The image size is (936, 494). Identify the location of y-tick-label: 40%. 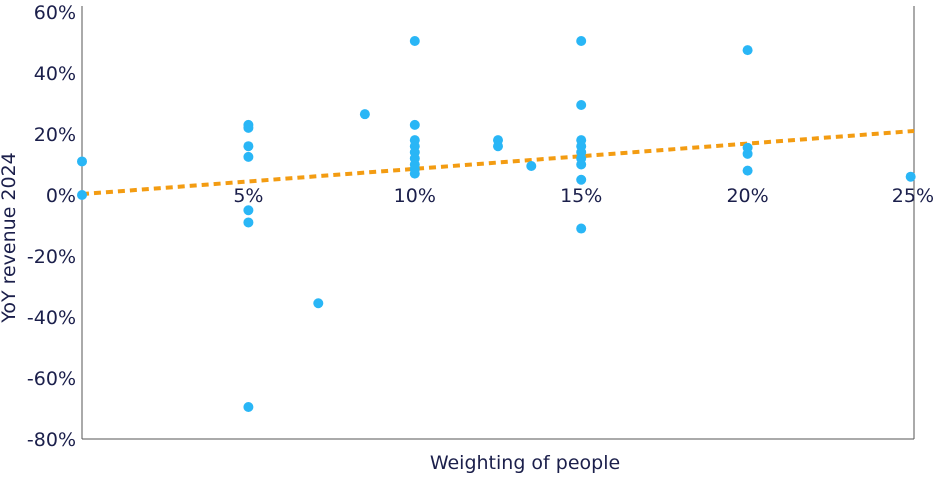
(55, 74).